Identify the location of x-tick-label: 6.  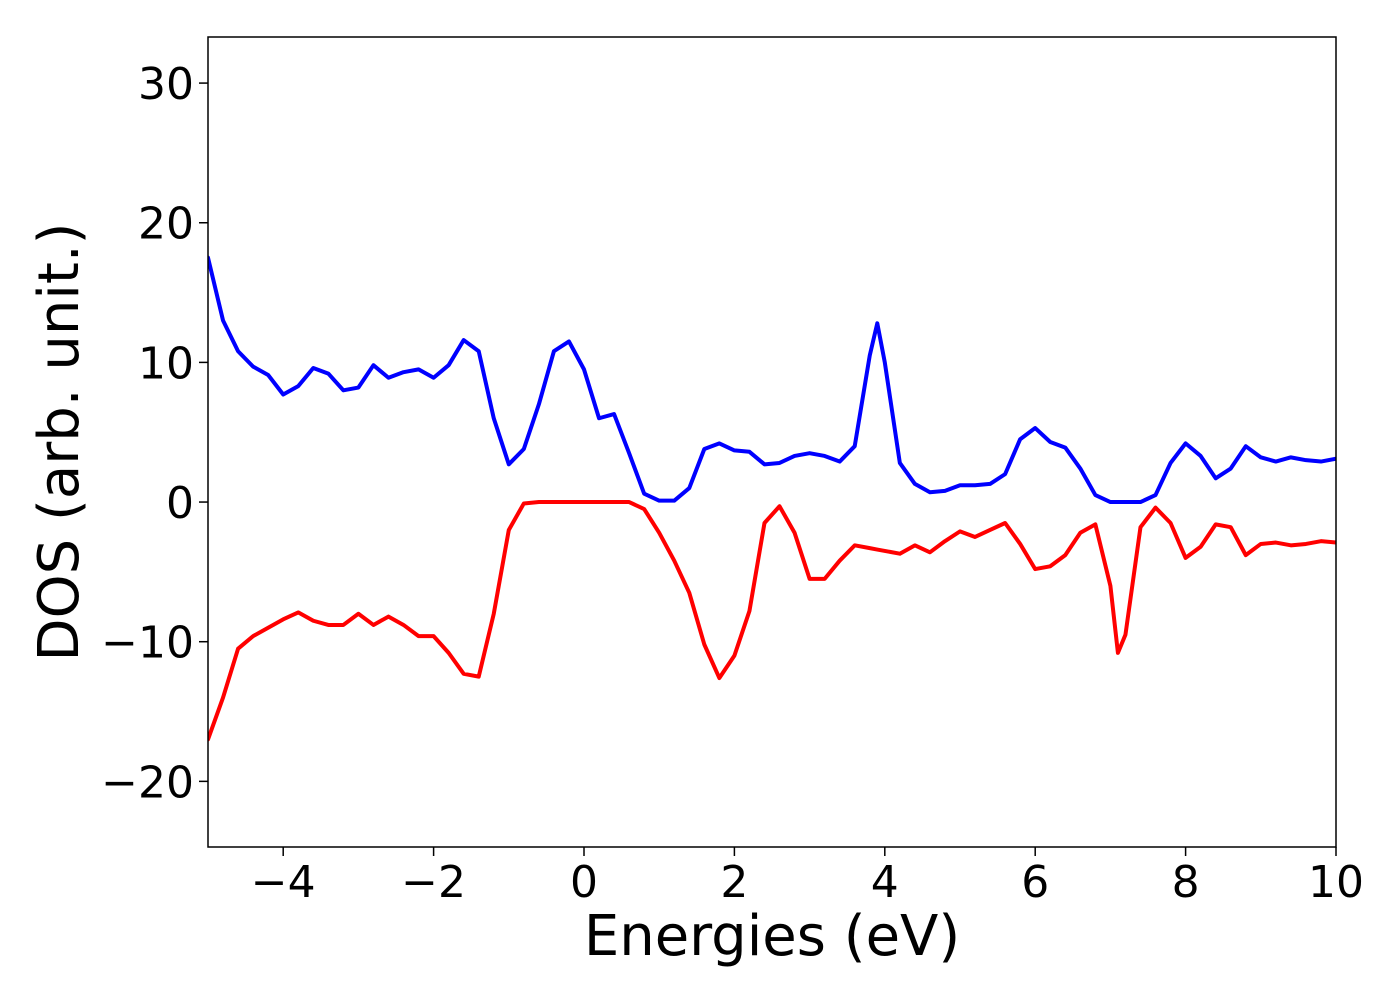
(1035, 882).